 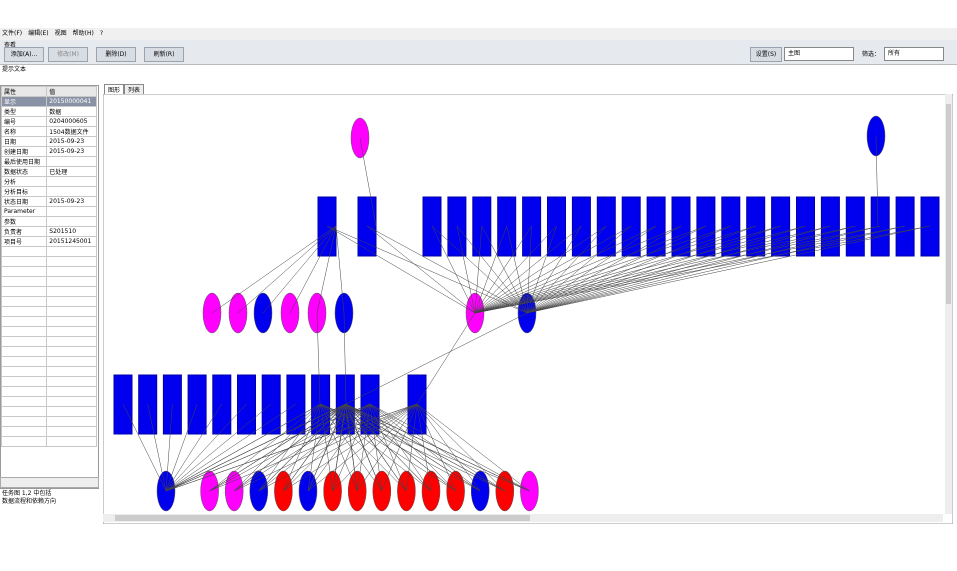 I want to click on menu-item: 文件(F), so click(x=12, y=33).